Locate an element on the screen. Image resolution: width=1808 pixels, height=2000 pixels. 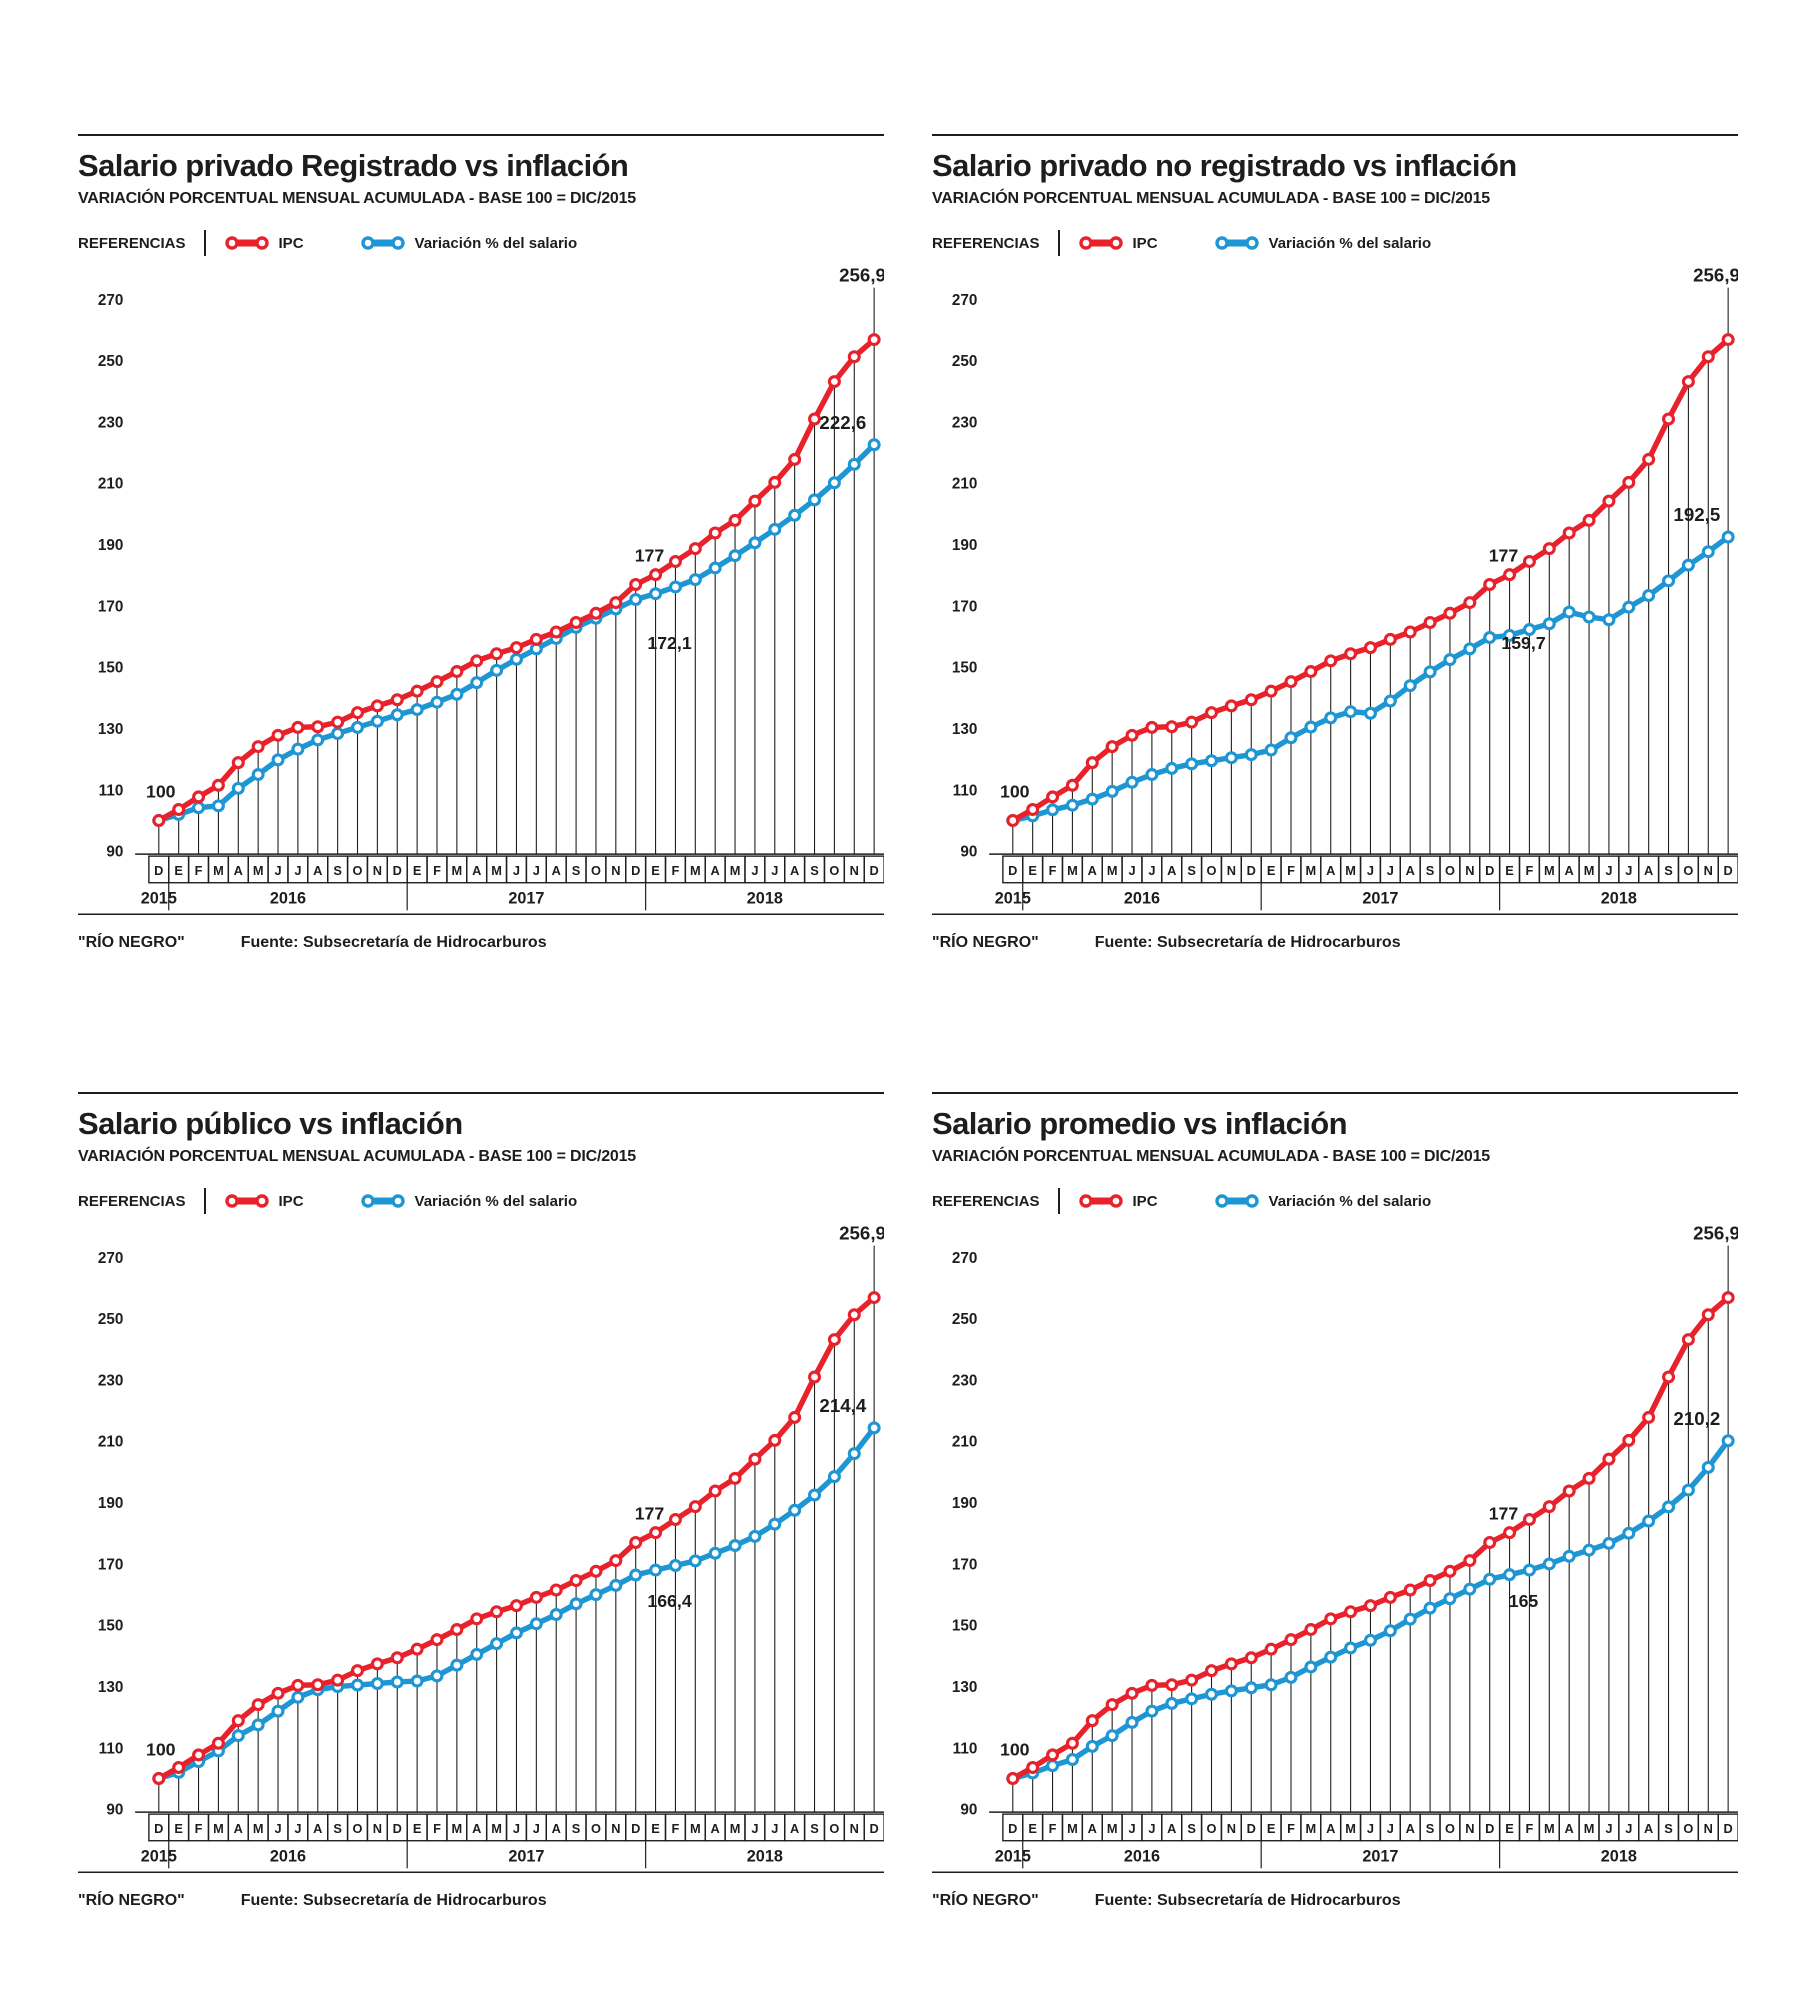
svg-text: 150 is located at coordinates (964, 1626).